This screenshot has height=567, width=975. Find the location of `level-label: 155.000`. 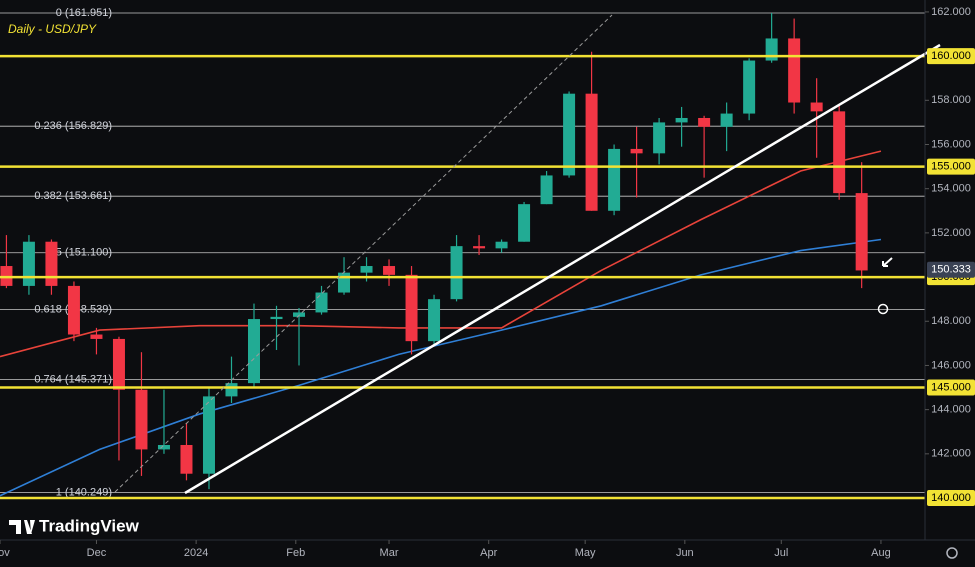

level-label: 155.000 is located at coordinates (951, 167).